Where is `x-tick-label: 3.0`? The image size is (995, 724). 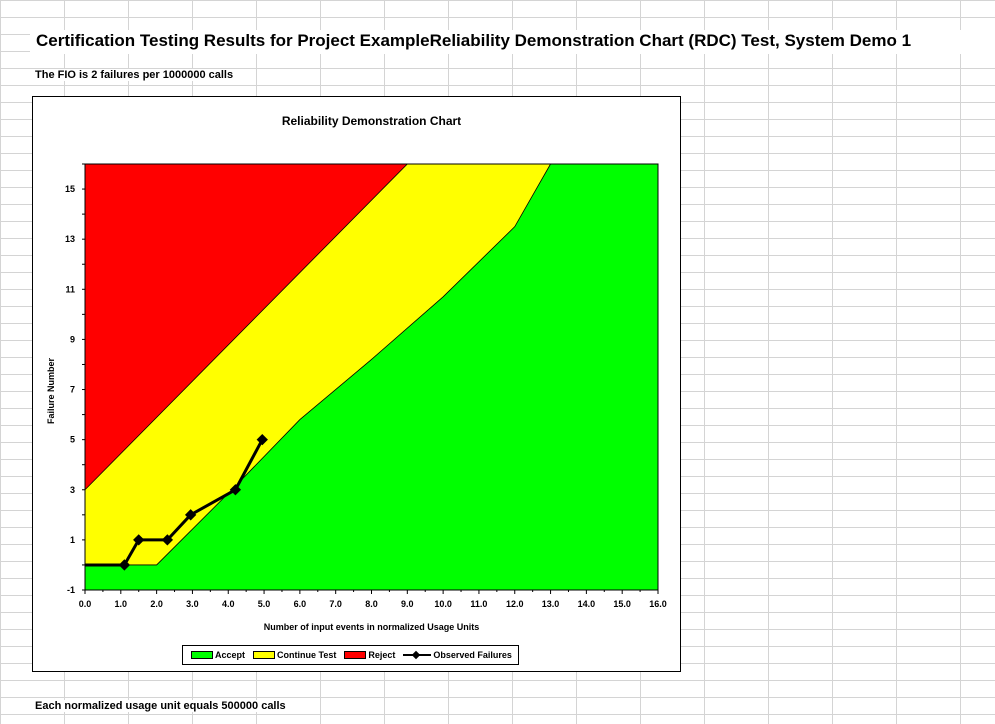
x-tick-label: 3.0 is located at coordinates (192, 604).